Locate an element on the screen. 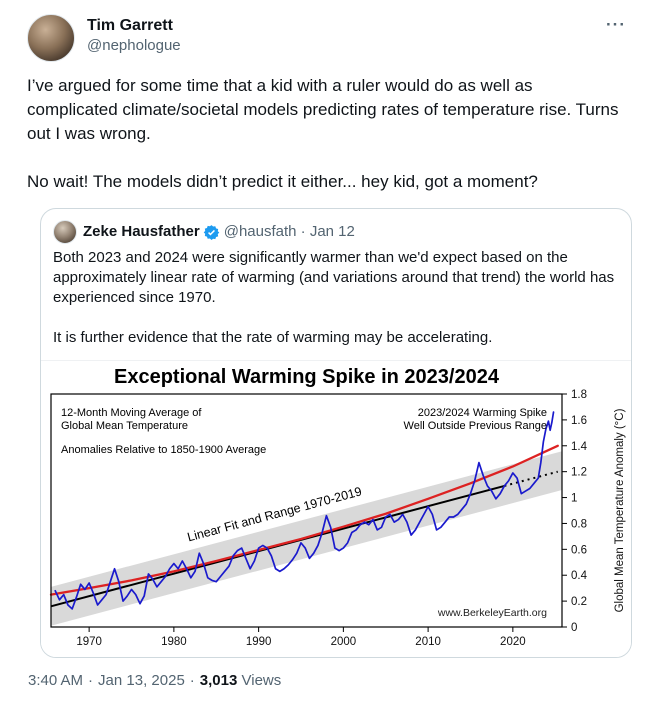  y-tick-label: 0.4 is located at coordinates (579, 576).